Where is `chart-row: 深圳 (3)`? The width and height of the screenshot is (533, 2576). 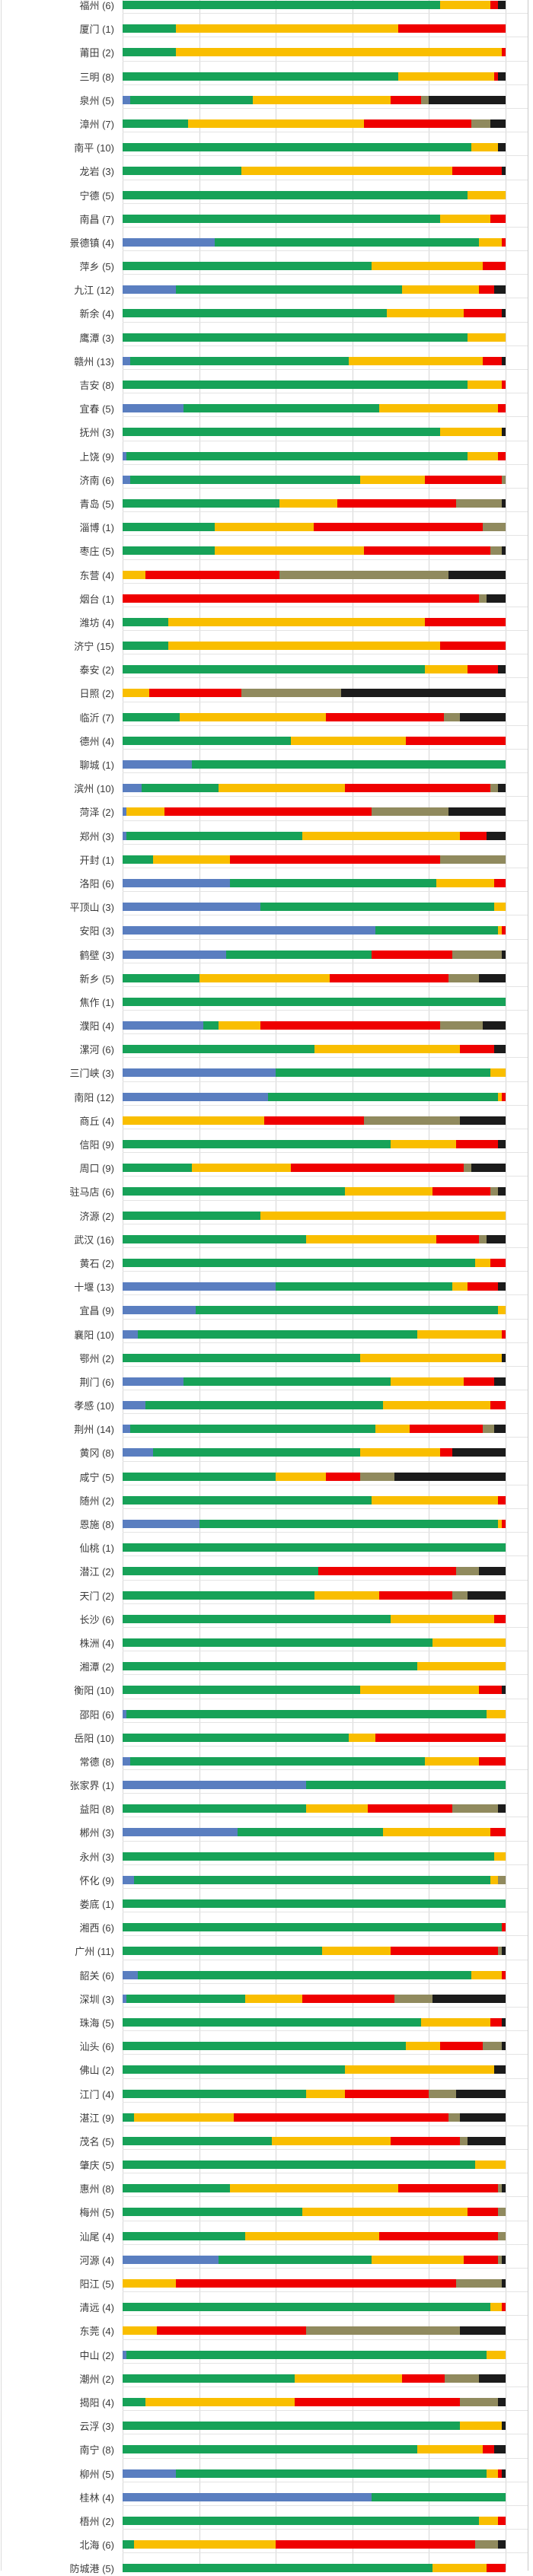 chart-row: 深圳 (3) is located at coordinates (266, 1995).